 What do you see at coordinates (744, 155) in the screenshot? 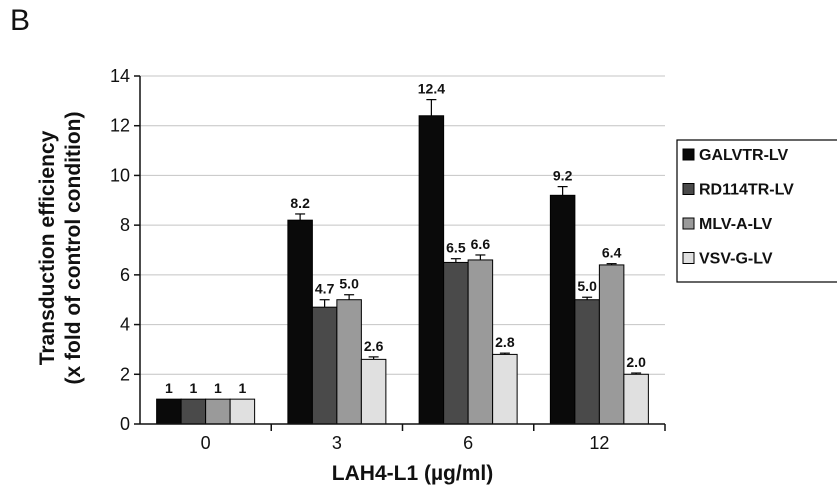
I see `legend-label: GALVTR-LV` at bounding box center [744, 155].